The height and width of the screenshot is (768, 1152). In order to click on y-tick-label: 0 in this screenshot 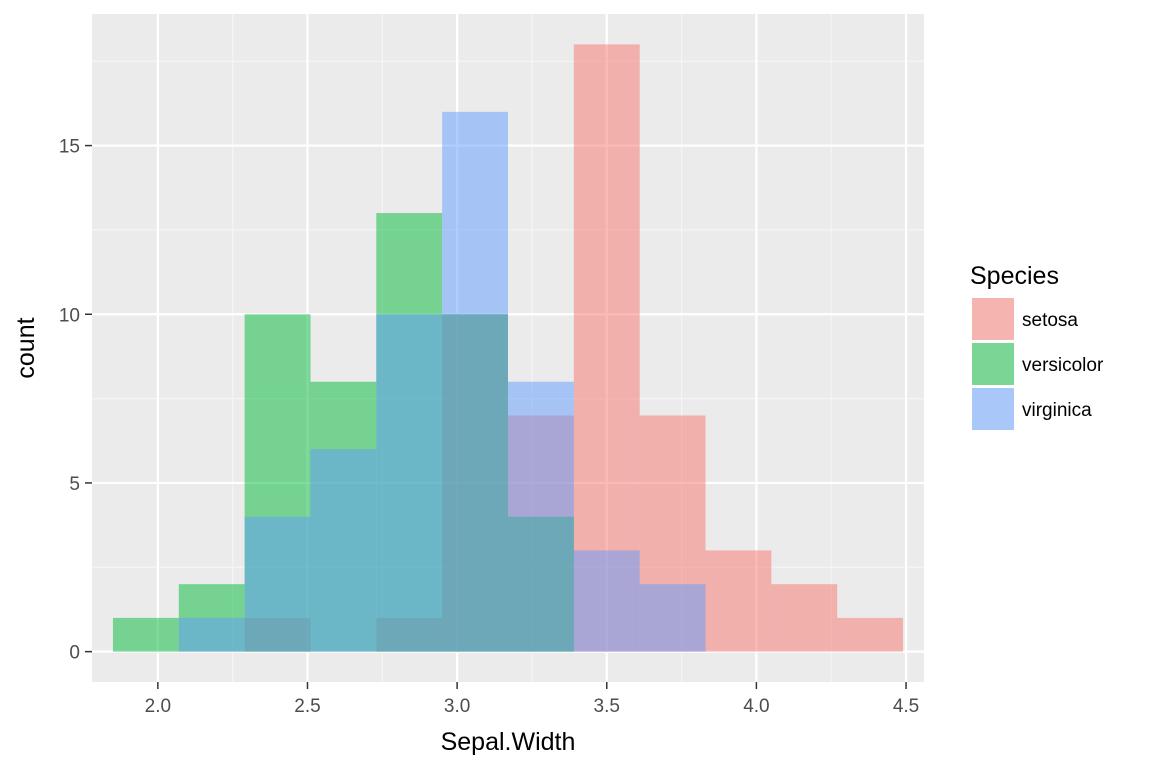, I will do `click(74, 653)`.